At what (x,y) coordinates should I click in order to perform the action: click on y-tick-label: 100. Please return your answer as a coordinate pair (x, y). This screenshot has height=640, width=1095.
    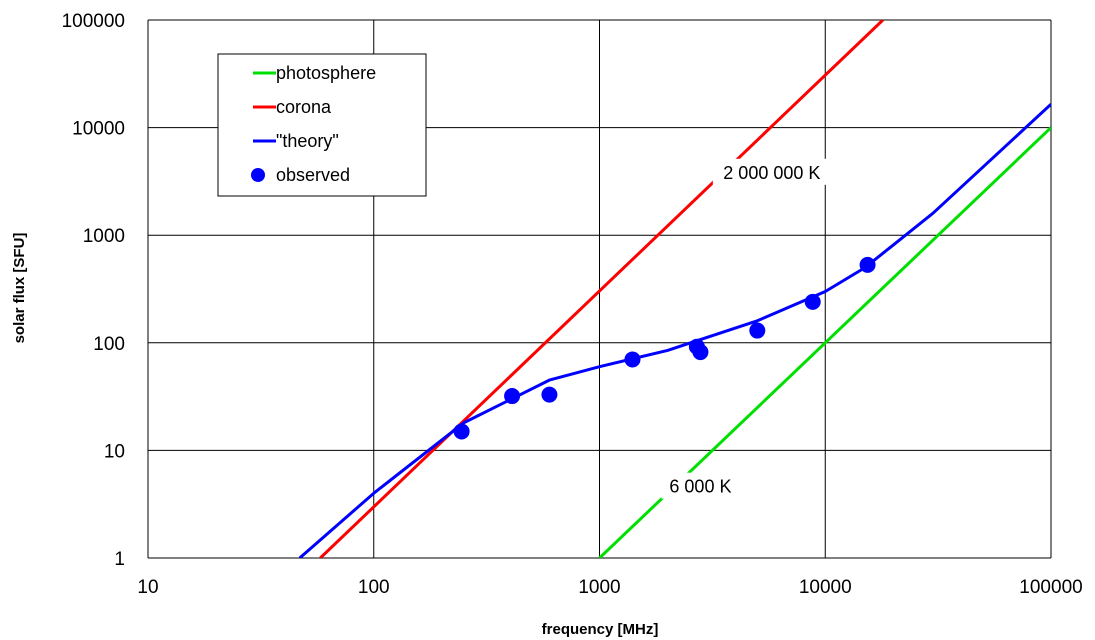
    Looking at the image, I should click on (109, 344).